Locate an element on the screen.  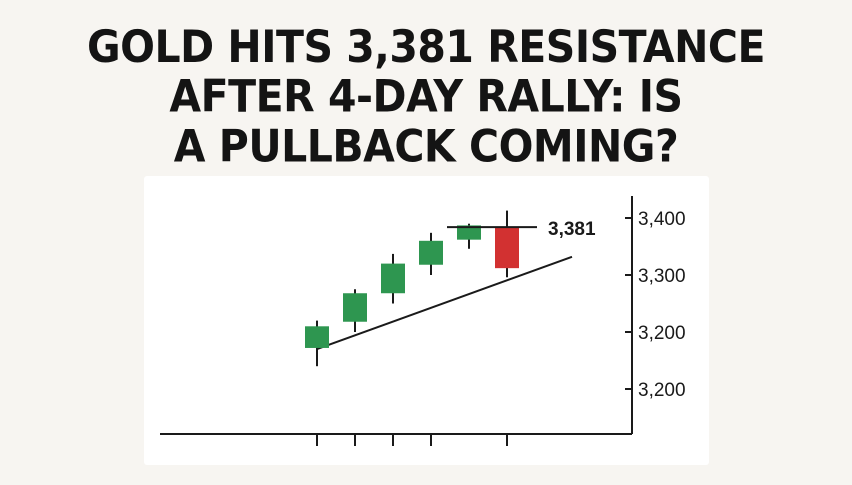
headline-line-1: GOLD HITS 3,381 RESISTANCE is located at coordinates (426, 46).